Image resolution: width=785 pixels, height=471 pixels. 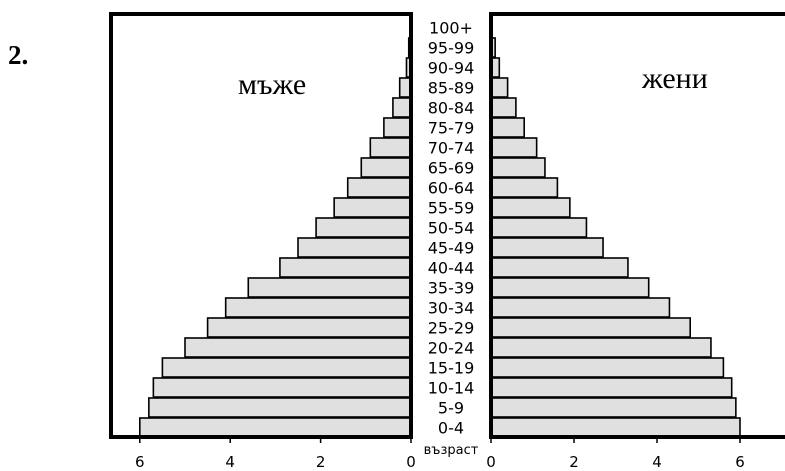 I want to click on age-label-30-34: 30-34, so click(x=451, y=308).